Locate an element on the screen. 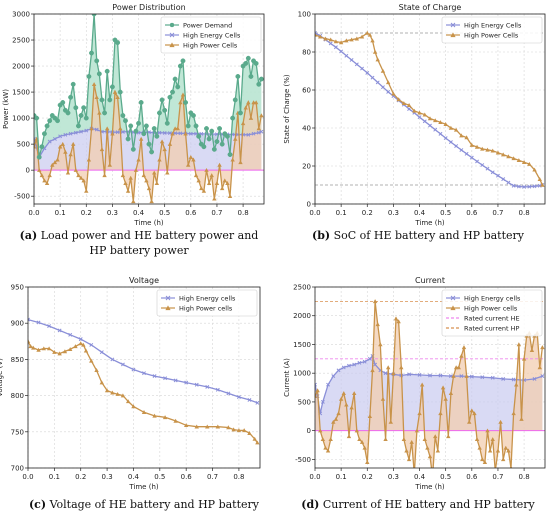  y-tick-label: 850 is located at coordinates (17, 360).